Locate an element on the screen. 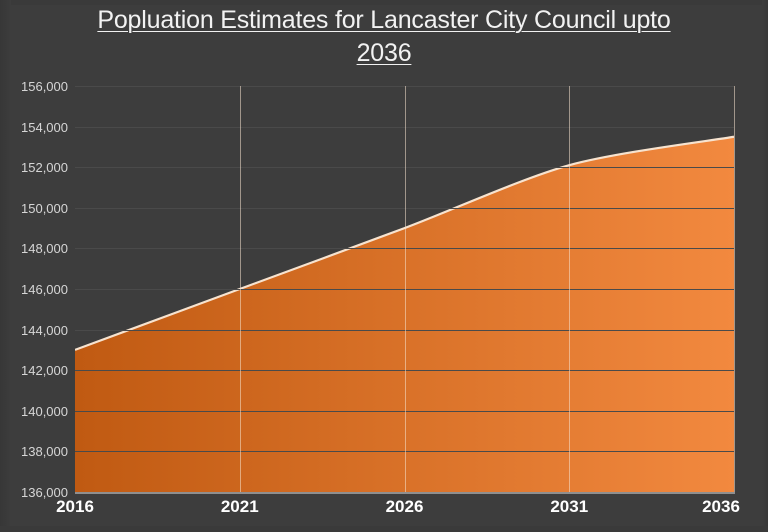  x-axis-tick-label: 2036 is located at coordinates (721, 506).